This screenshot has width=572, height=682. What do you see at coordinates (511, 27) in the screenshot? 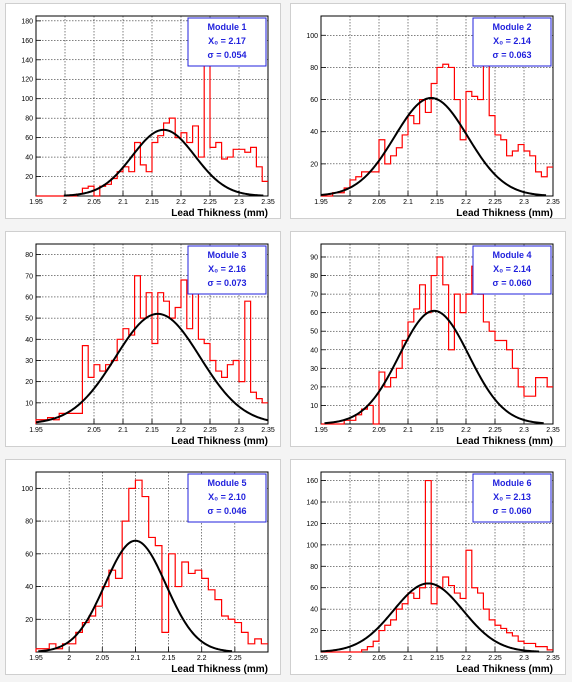
I see `legend-line: Module 2` at bounding box center [511, 27].